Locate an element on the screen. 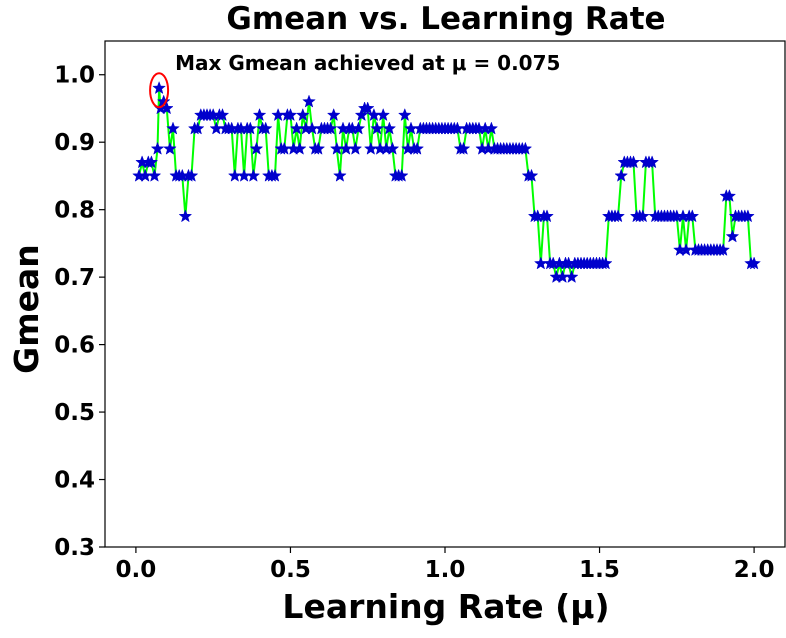  max-point-highlight-circle is located at coordinates (159, 90).